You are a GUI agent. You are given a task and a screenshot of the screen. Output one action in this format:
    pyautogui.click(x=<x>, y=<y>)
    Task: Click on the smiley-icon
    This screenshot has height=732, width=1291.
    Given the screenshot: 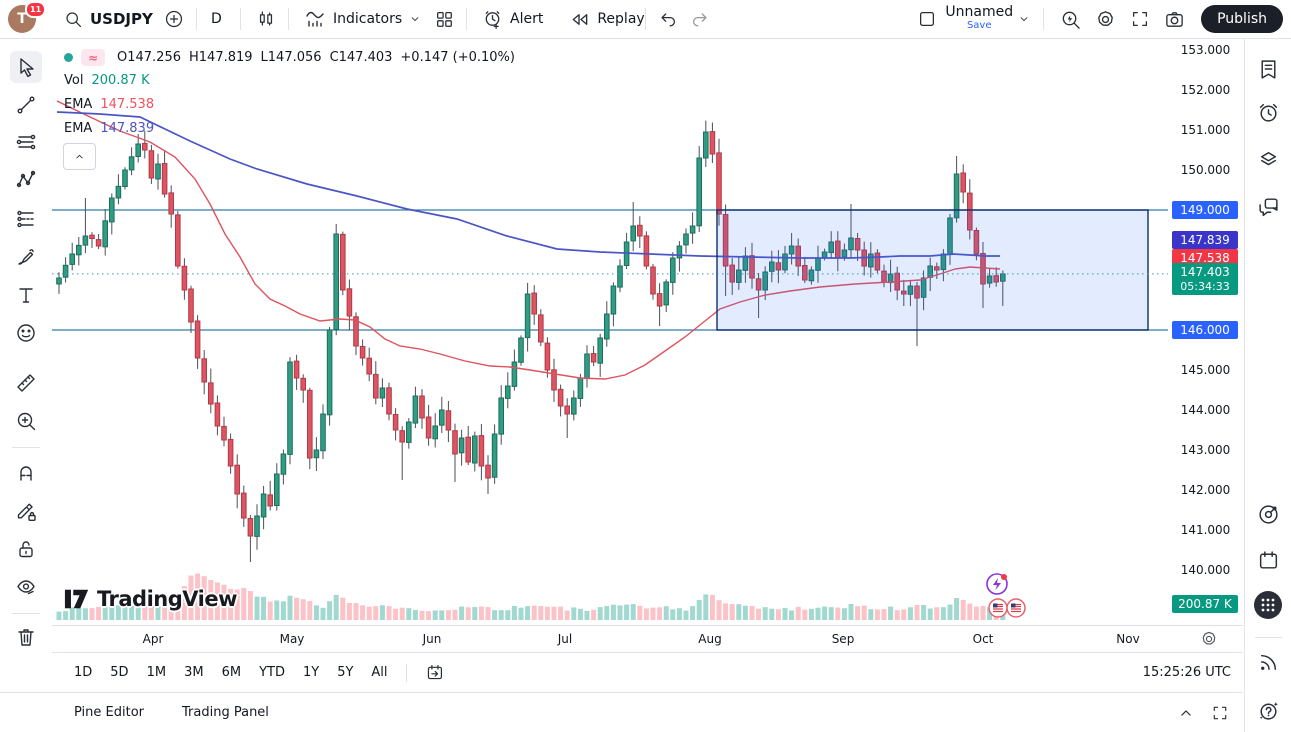 What is the action you would take?
    pyautogui.click(x=26, y=333)
    